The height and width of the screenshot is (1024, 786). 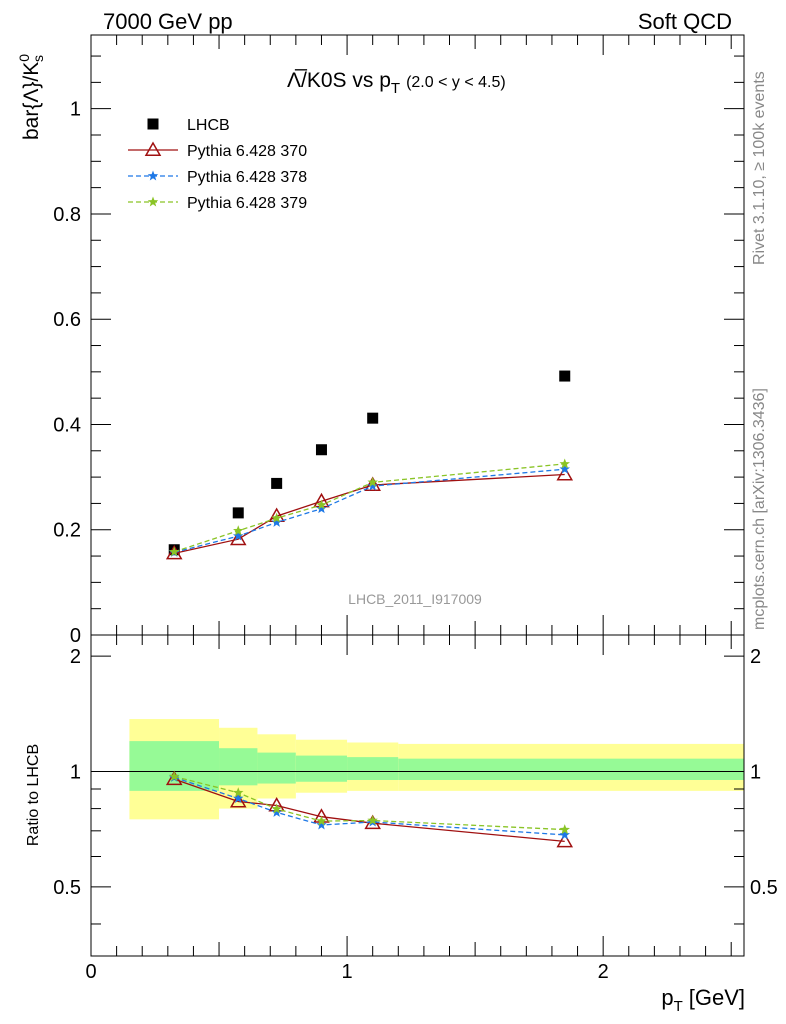 What do you see at coordinates (247, 203) in the screenshot?
I see `legend-label: Pythia 6.428 379` at bounding box center [247, 203].